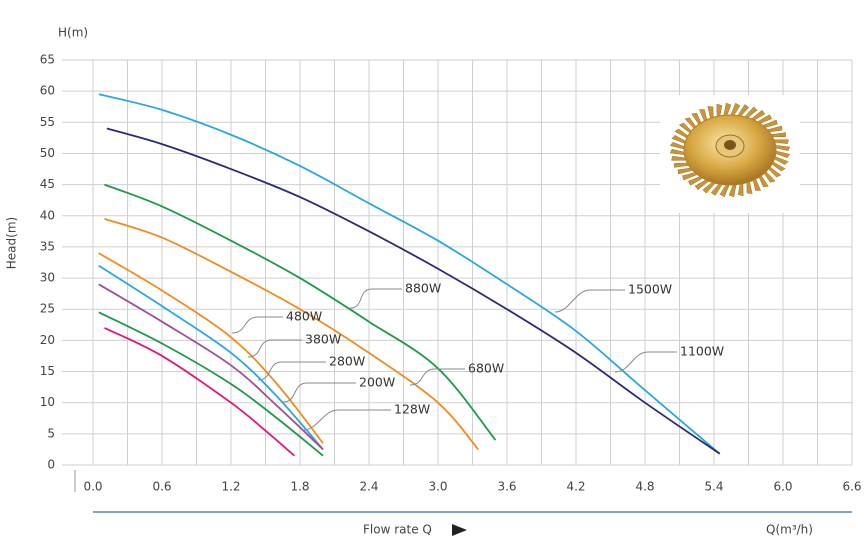  What do you see at coordinates (789, 530) in the screenshot?
I see `x-axis-unit: Q(m³/h)` at bounding box center [789, 530].